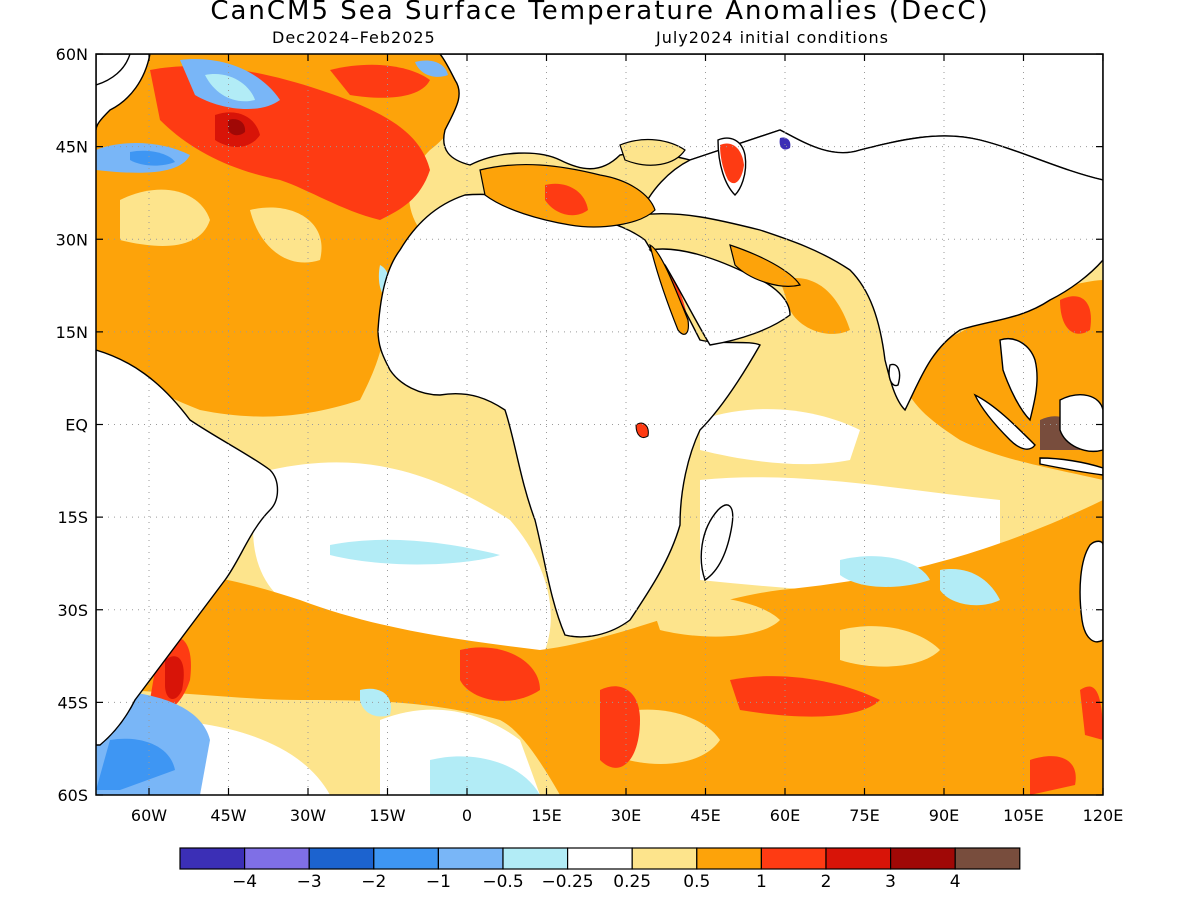 The image size is (1200, 900). I want to click on southeast-asia-land, so click(1018, 380).